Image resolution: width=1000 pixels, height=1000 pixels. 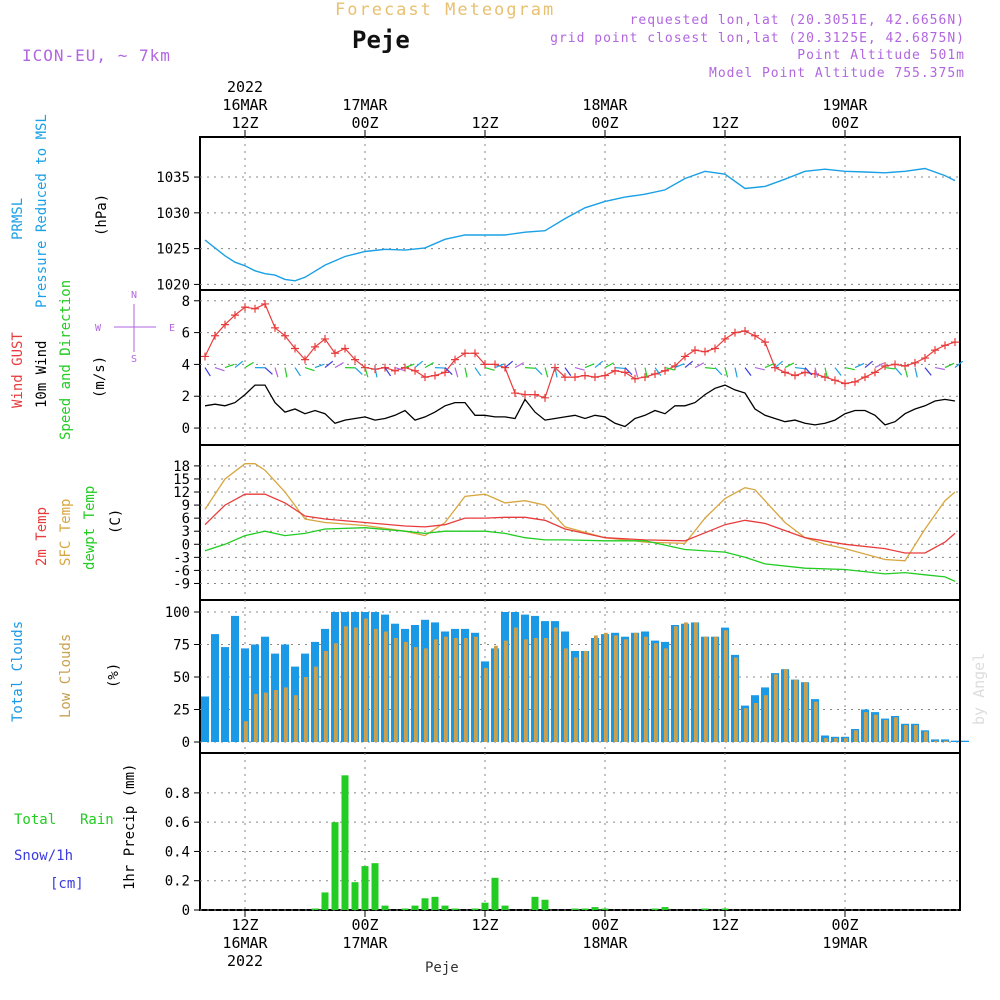 I want to click on top-axis-label: 19MAR, so click(x=845, y=105).